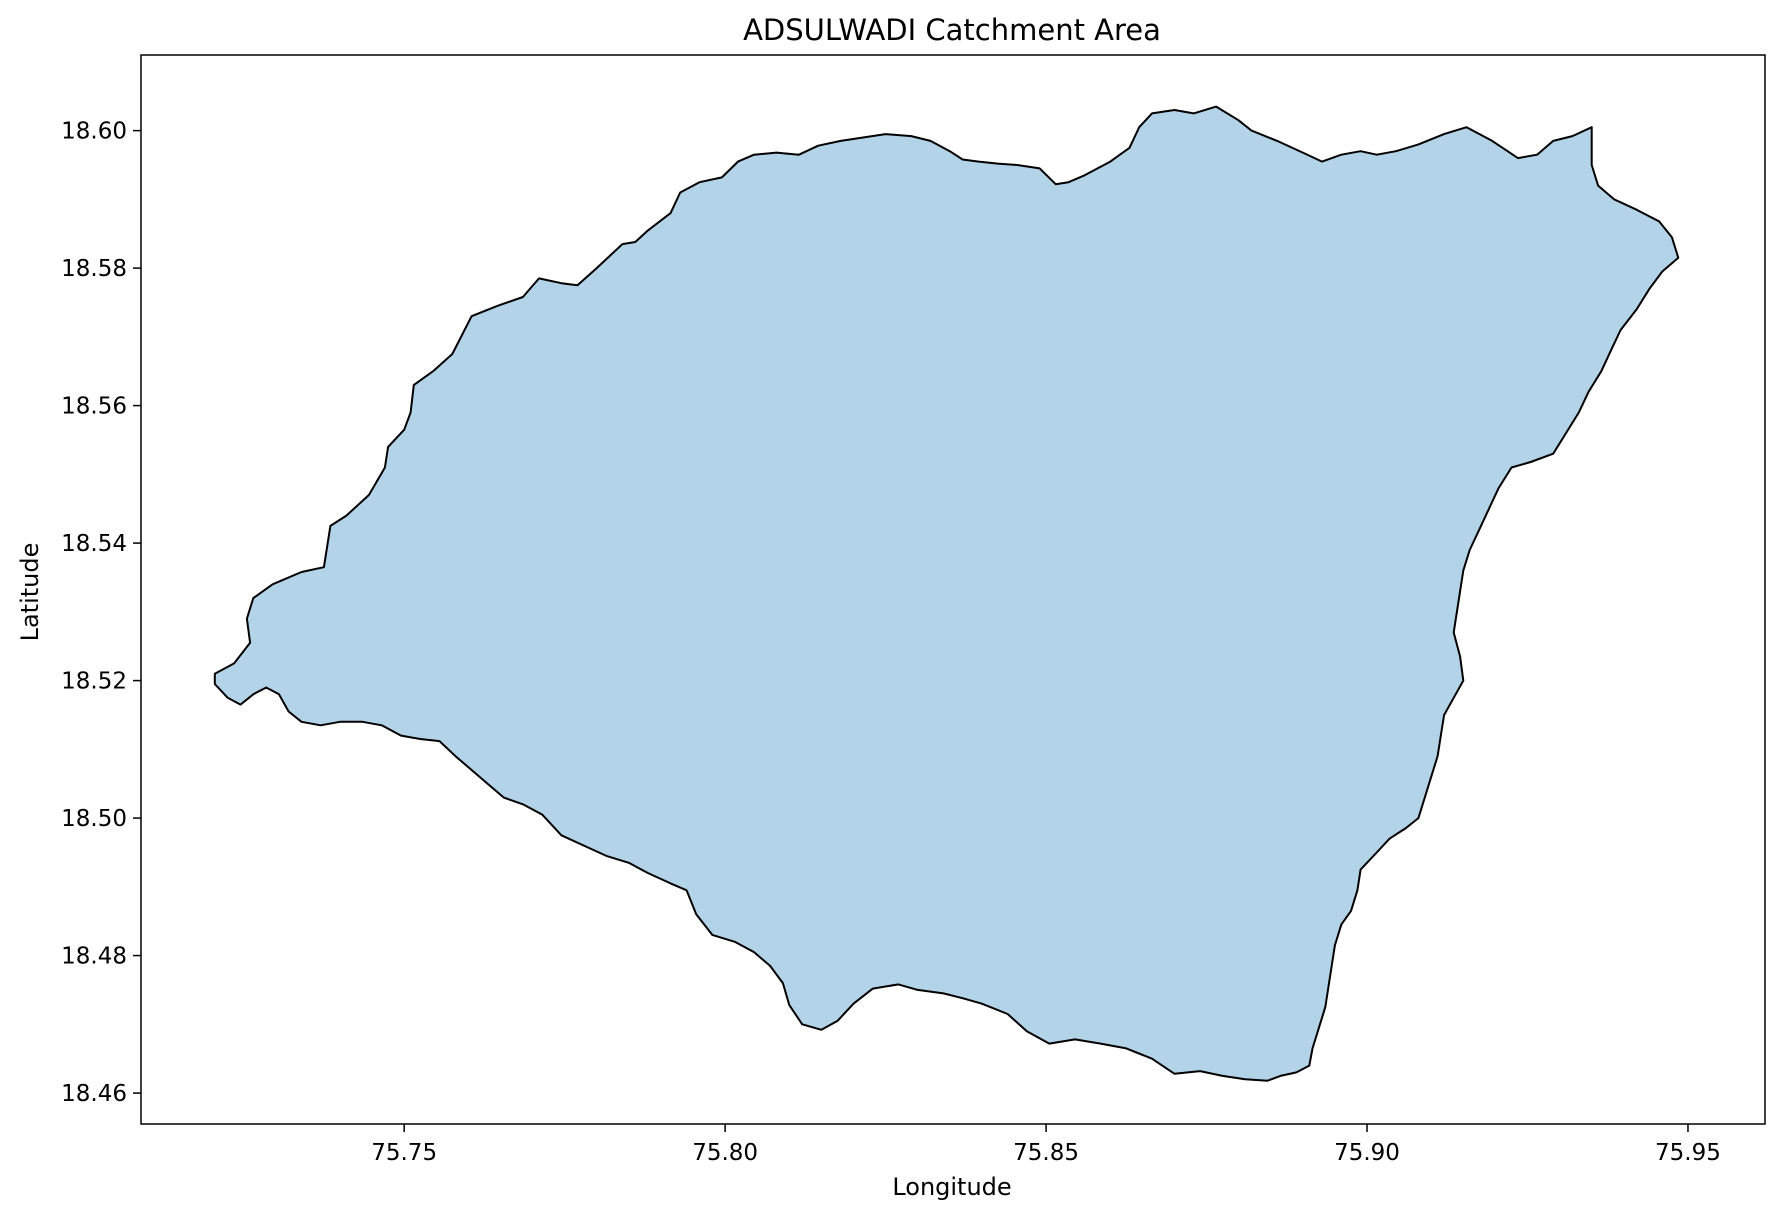  I want to click on x-tick-label: 75.85, so click(1046, 1153).